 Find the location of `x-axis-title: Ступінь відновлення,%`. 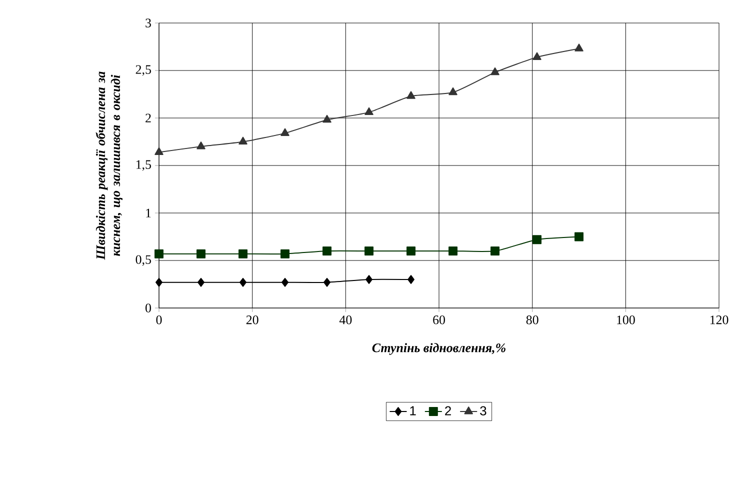

x-axis-title: Ступінь відновлення,% is located at coordinates (439, 349).